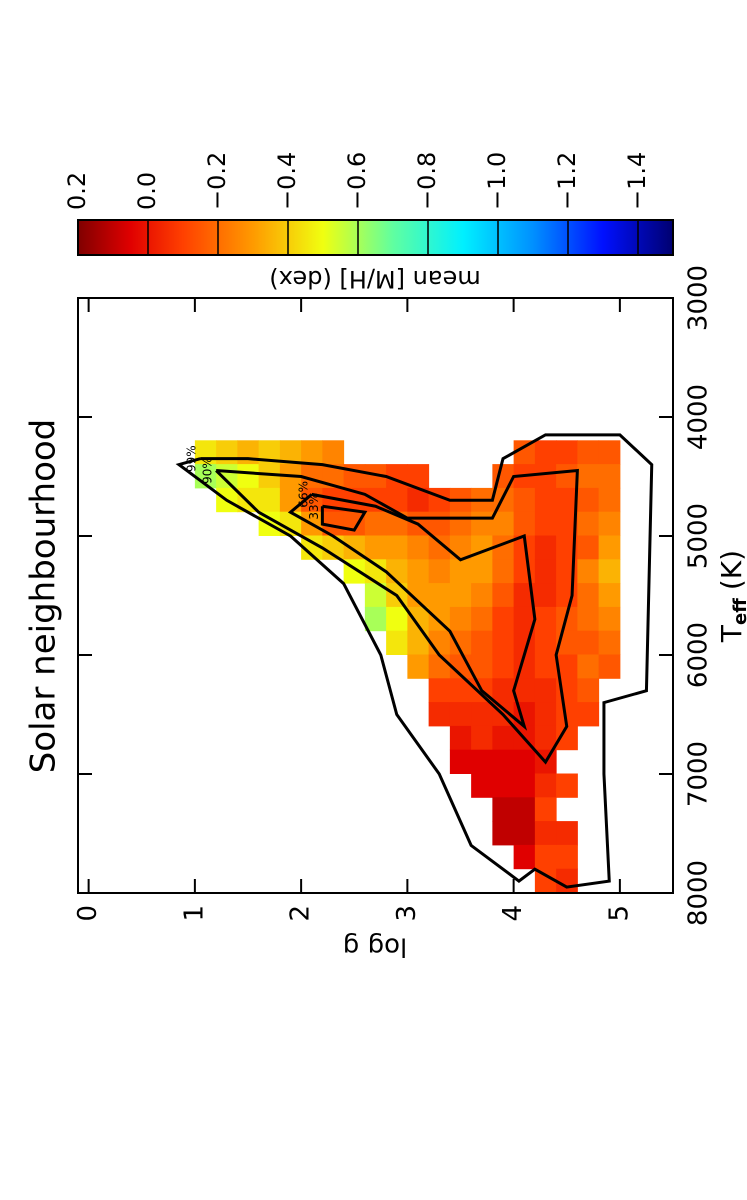  Describe the element at coordinates (208, 470) in the screenshot. I see `contour-label: 90%` at that location.